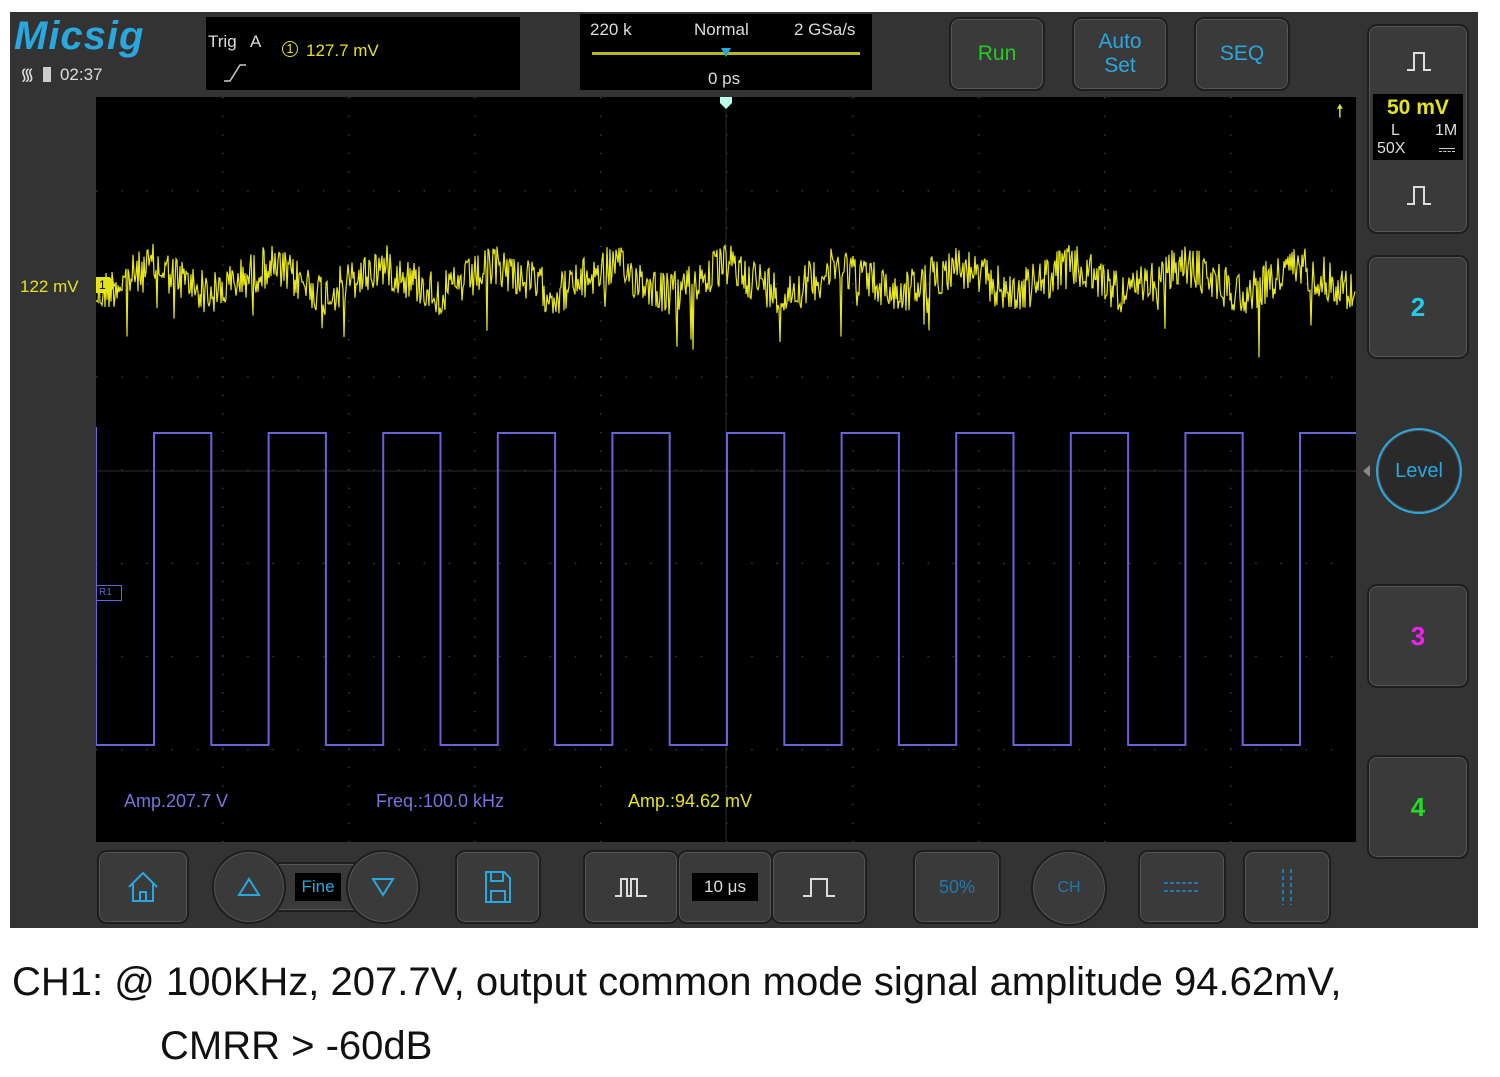  Describe the element at coordinates (296, 1046) in the screenshot. I see `caption-line-2: CMRR > -60dB` at that location.